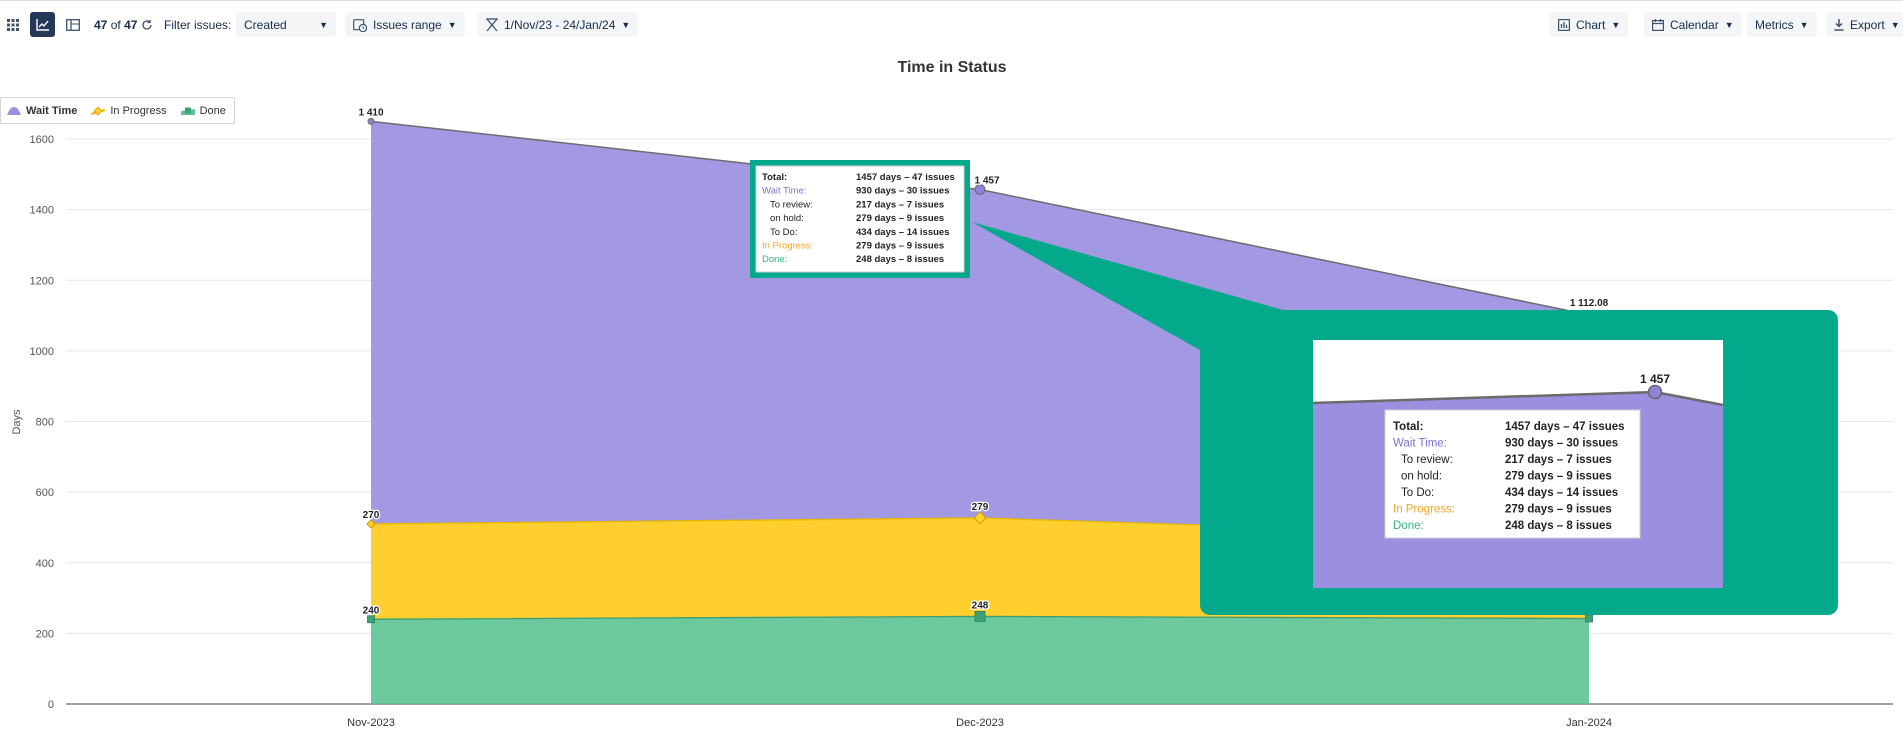  What do you see at coordinates (980, 660) in the screenshot?
I see `done-area` at bounding box center [980, 660].